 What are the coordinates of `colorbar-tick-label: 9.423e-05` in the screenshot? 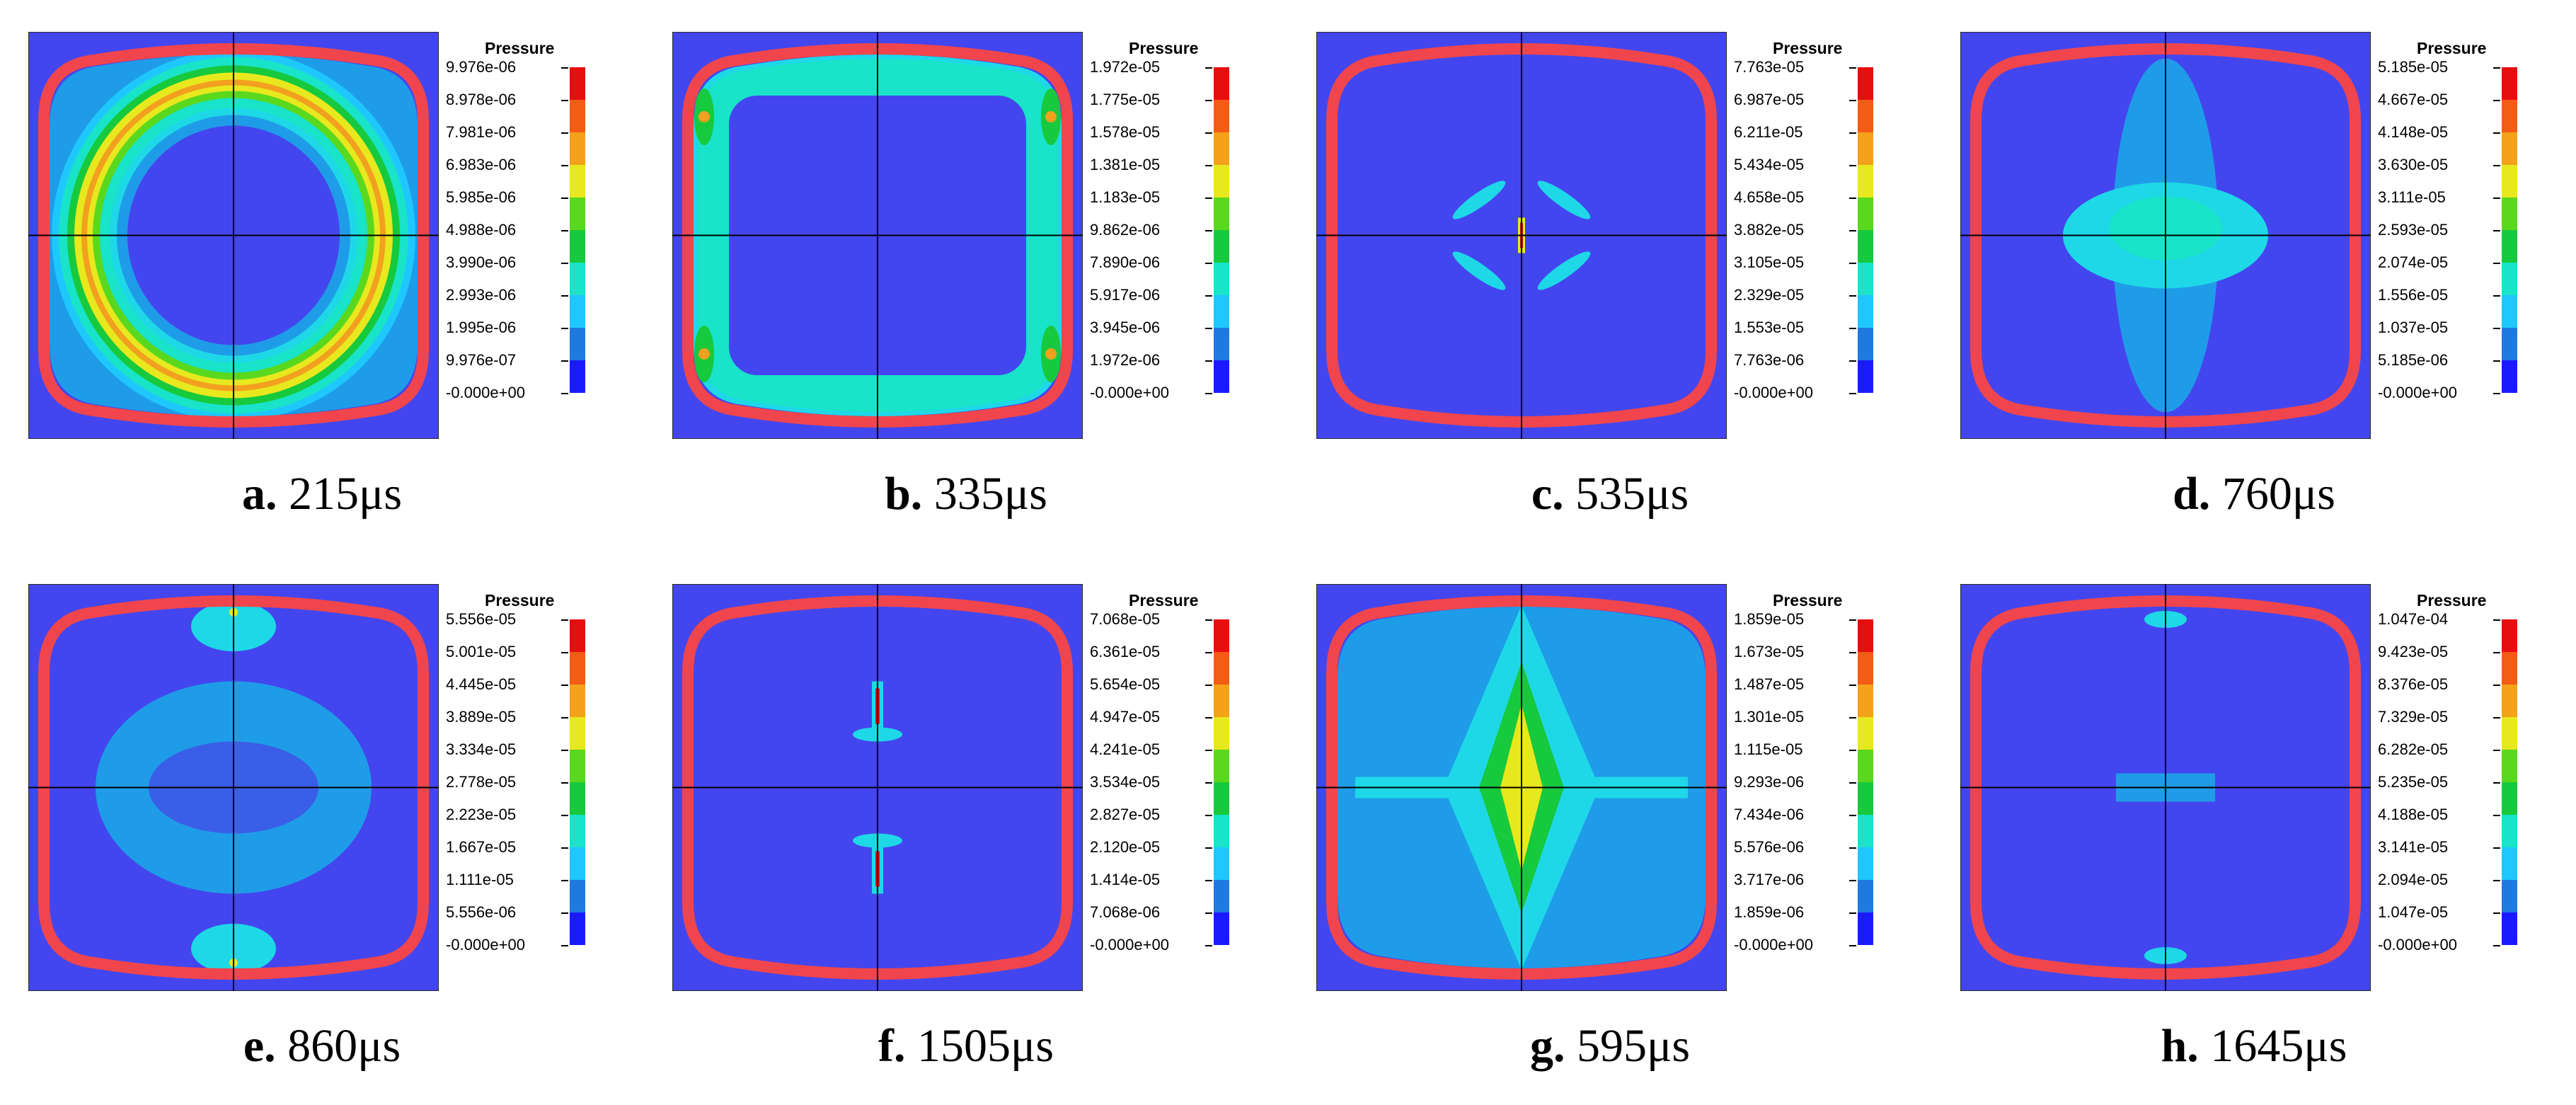 It's located at (2414, 651).